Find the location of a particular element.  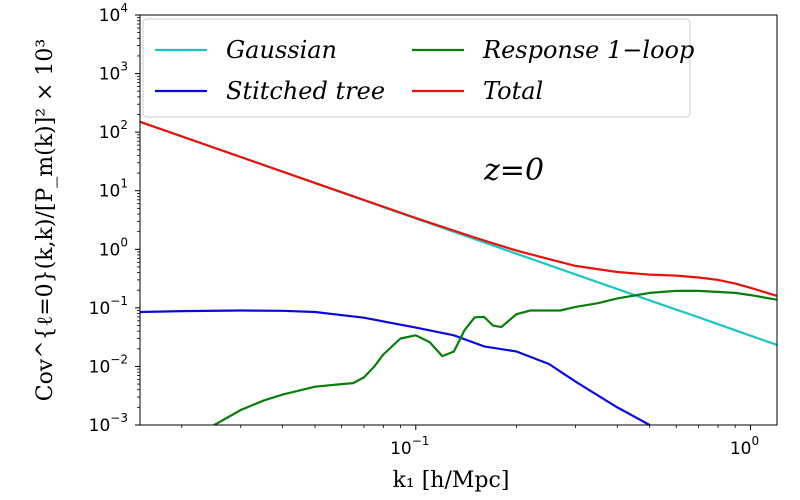

legend-frame is located at coordinates (416, 68).